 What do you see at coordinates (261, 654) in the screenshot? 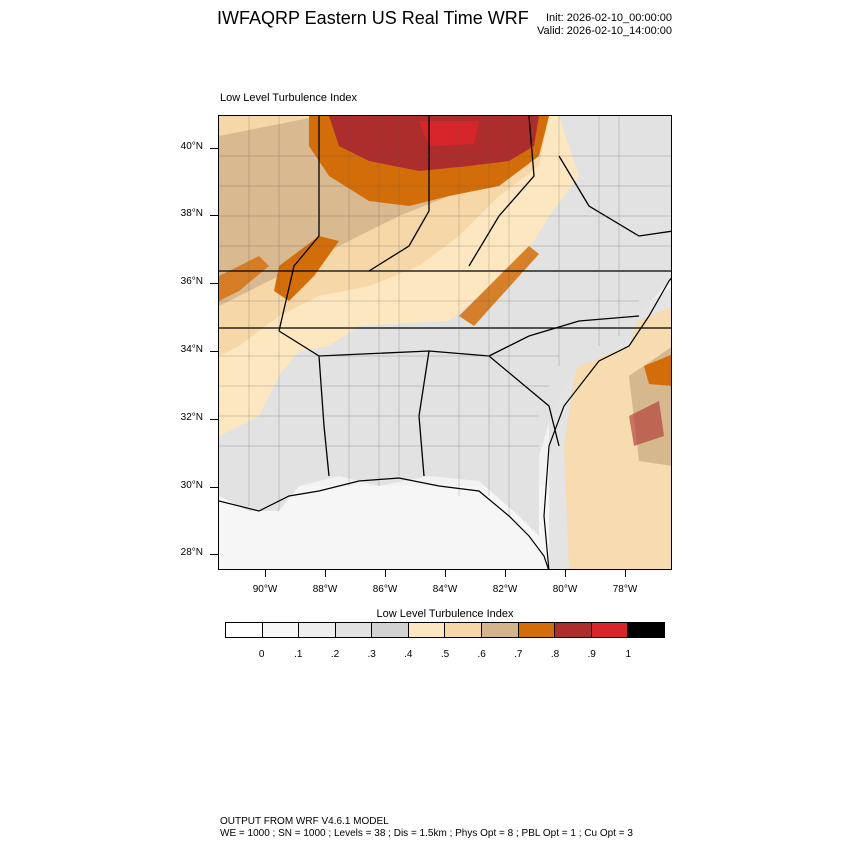
I see `colorbar-label: 0` at bounding box center [261, 654].